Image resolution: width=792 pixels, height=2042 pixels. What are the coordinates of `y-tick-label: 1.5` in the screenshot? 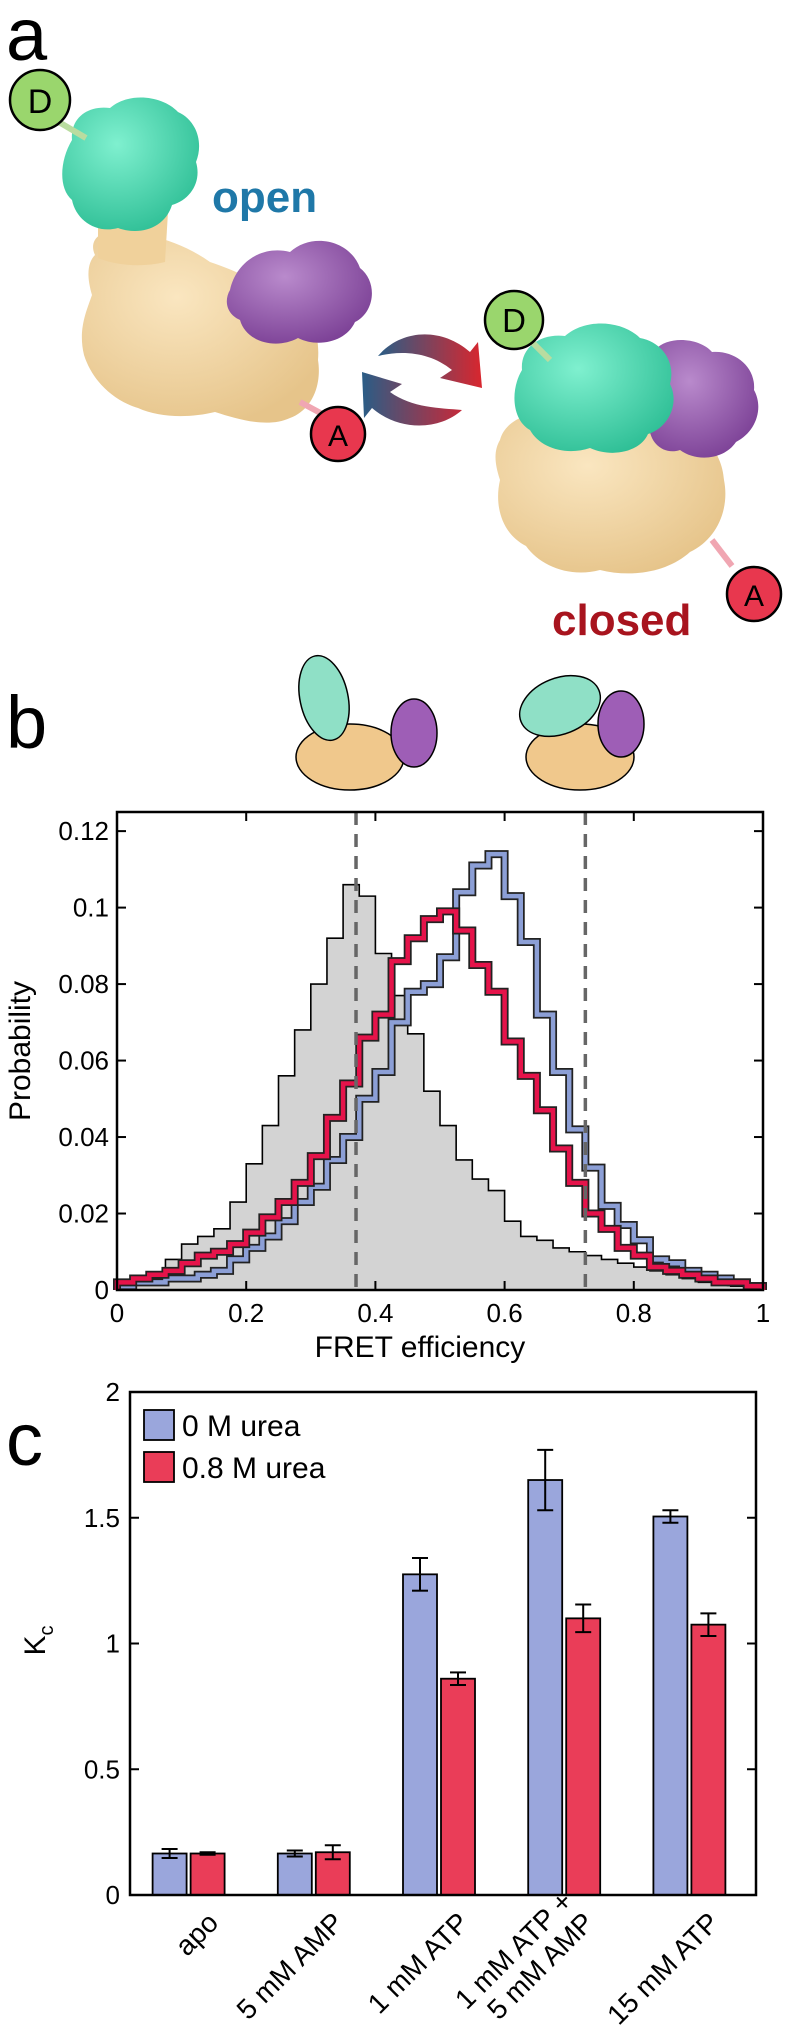 It's located at (102, 1518).